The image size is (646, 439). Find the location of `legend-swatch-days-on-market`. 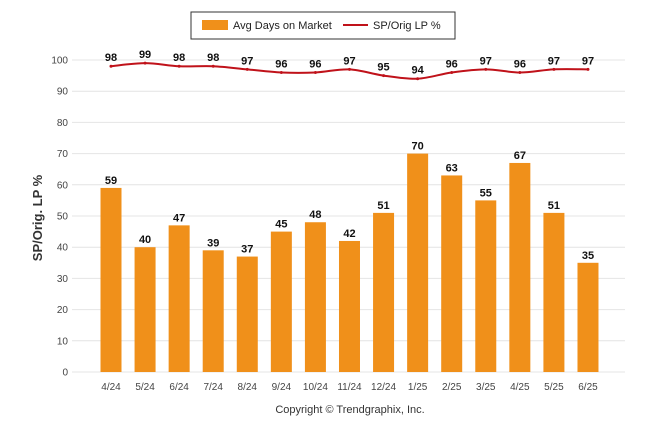

legend-swatch-days-on-market is located at coordinates (215, 25).